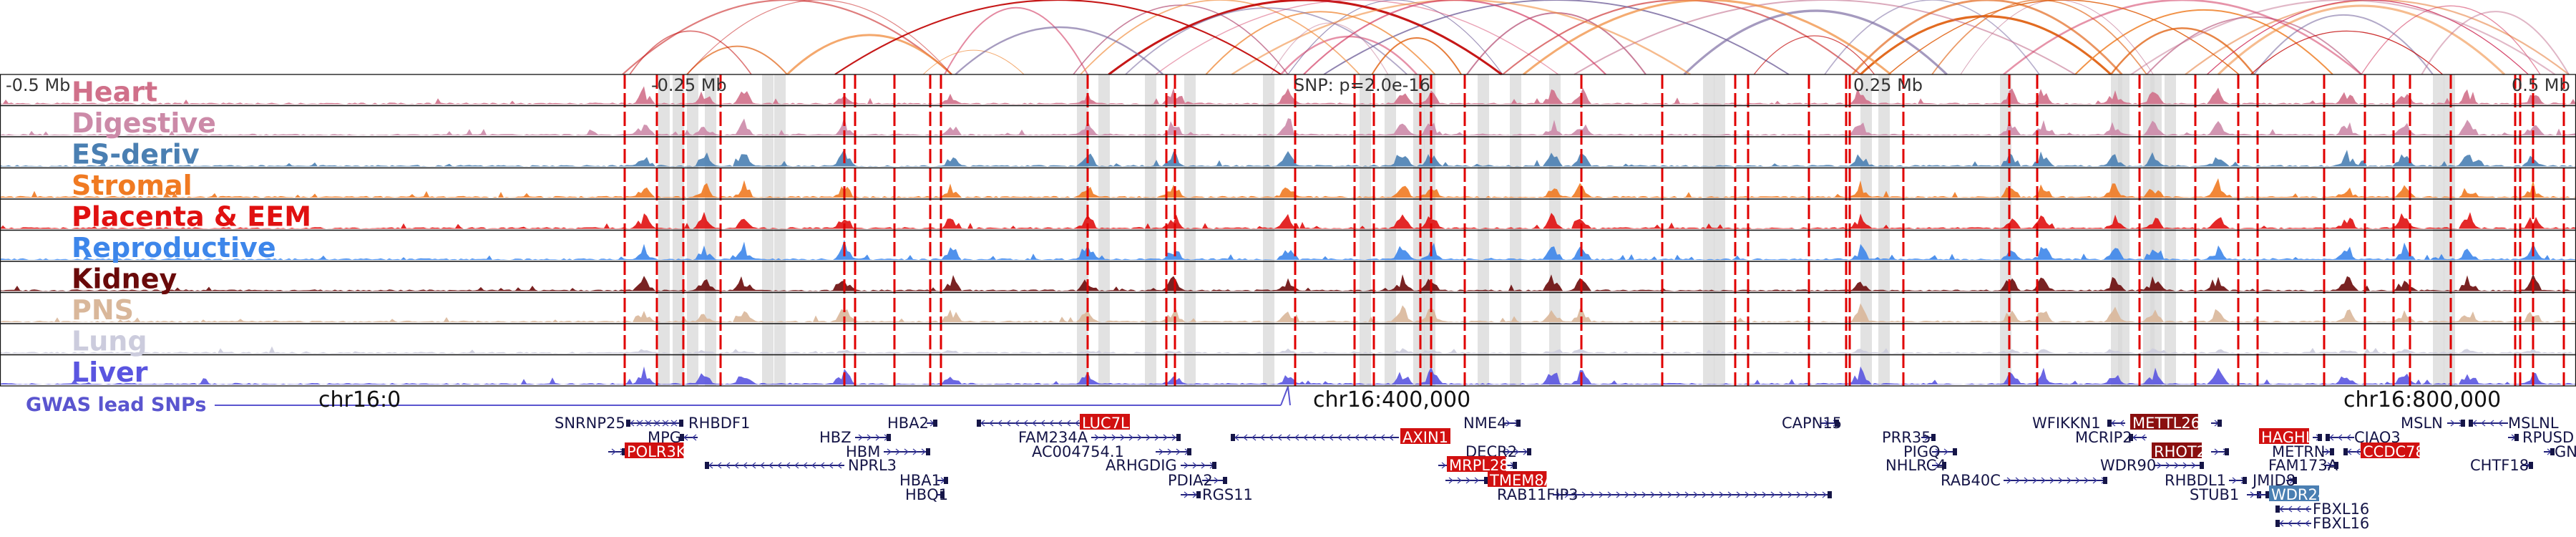  Describe the element at coordinates (38, 85) in the screenshot. I see `position-label: -0.5 Mb` at that location.